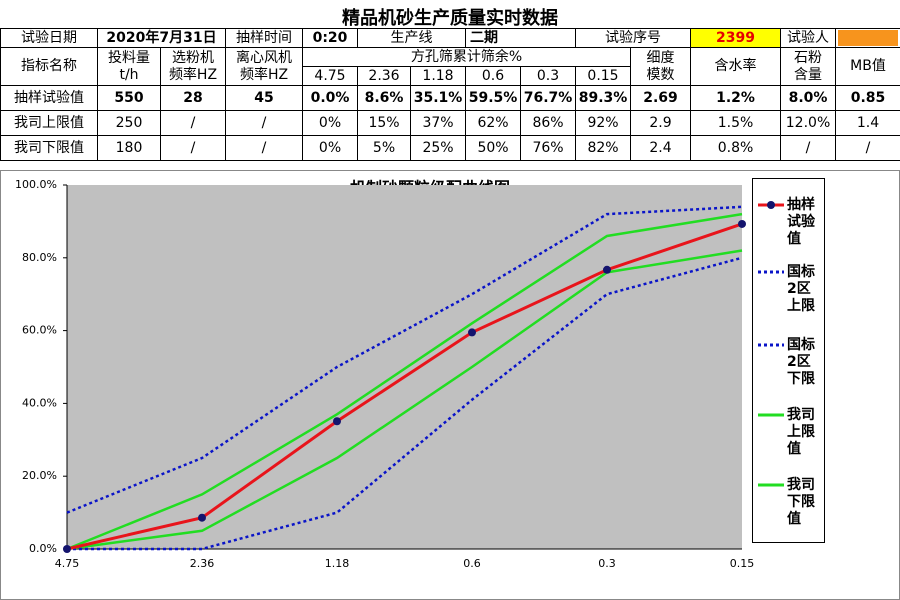 The image size is (900, 600). I want to click on legend-item: 国标2区下限, so click(788, 362).